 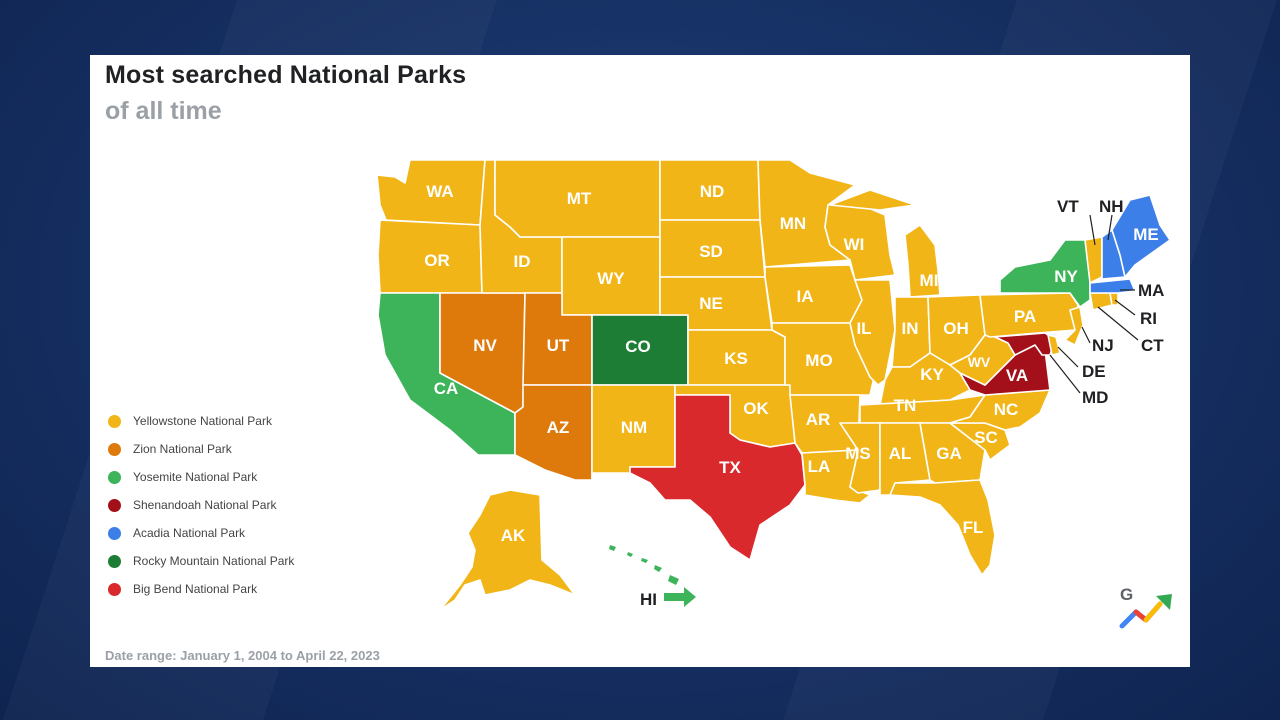 I want to click on state-IA, so click(x=813, y=294).